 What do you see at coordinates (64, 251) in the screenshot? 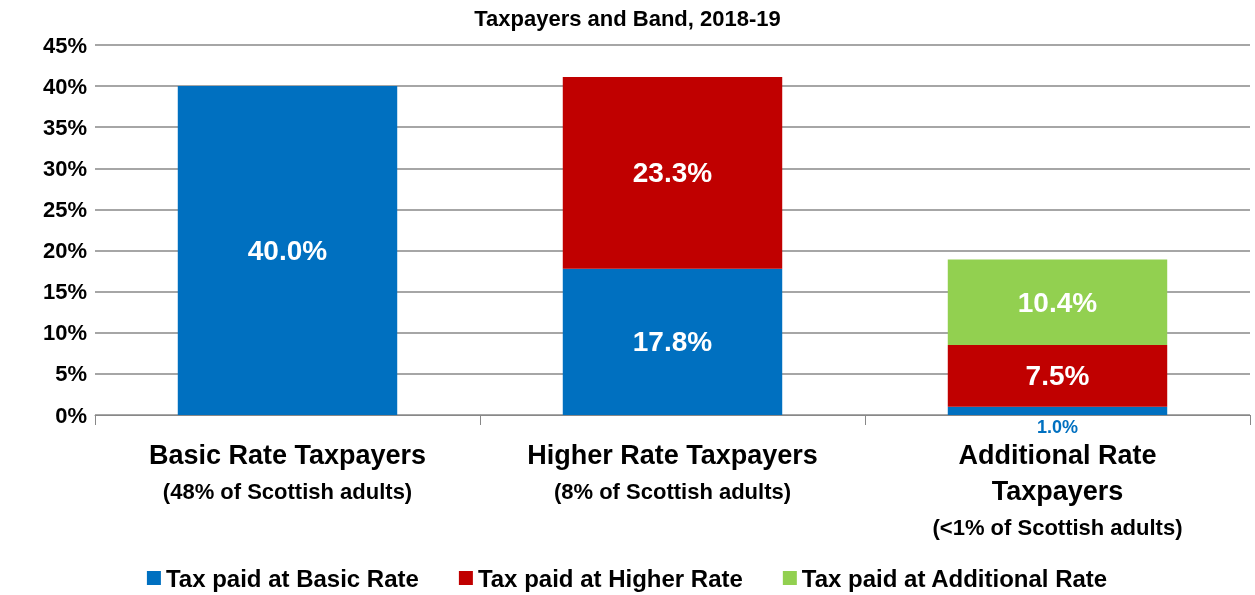
I see `y-tick-label: 20%` at bounding box center [64, 251].